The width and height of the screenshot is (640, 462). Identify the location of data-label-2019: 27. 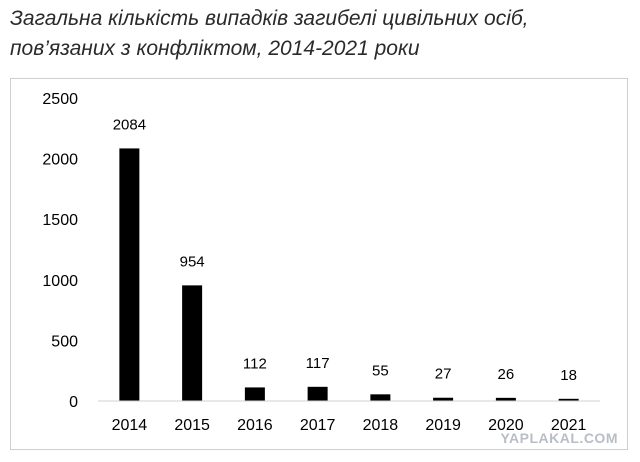
(443, 374).